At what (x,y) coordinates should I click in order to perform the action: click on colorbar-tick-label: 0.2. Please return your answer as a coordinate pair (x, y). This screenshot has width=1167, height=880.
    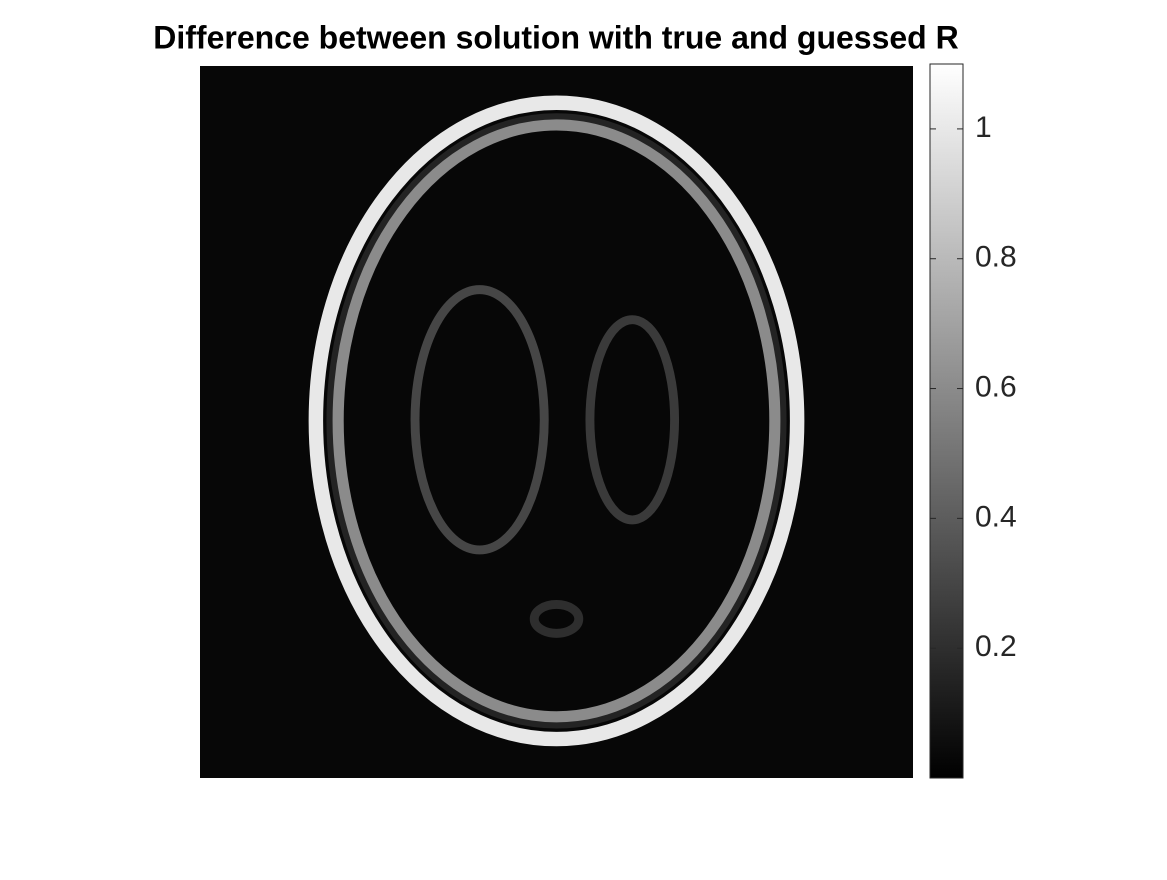
    Looking at the image, I should click on (996, 646).